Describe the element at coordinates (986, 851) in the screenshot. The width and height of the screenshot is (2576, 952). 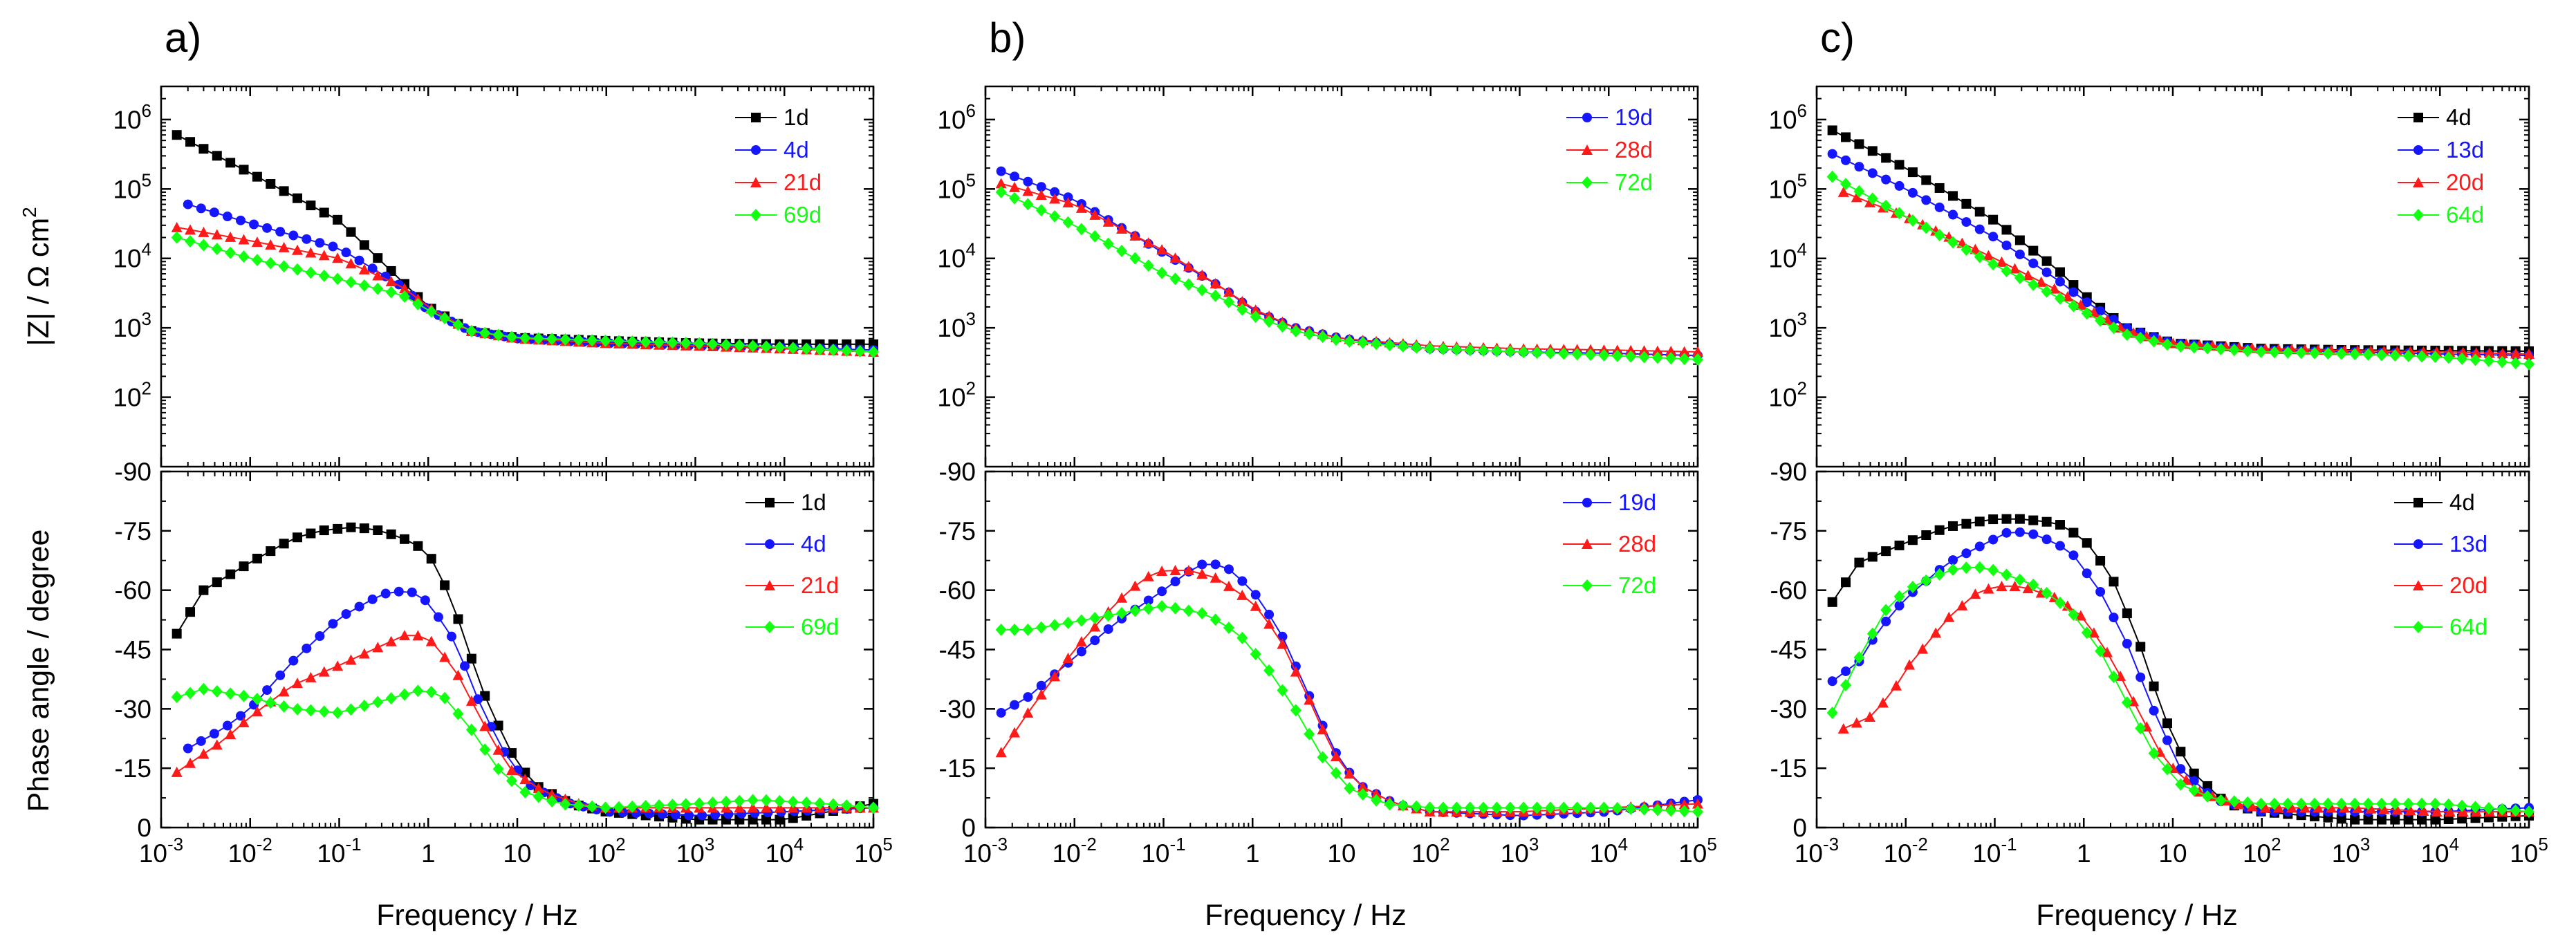
I see `x-tick-label: 10⁻³` at that location.